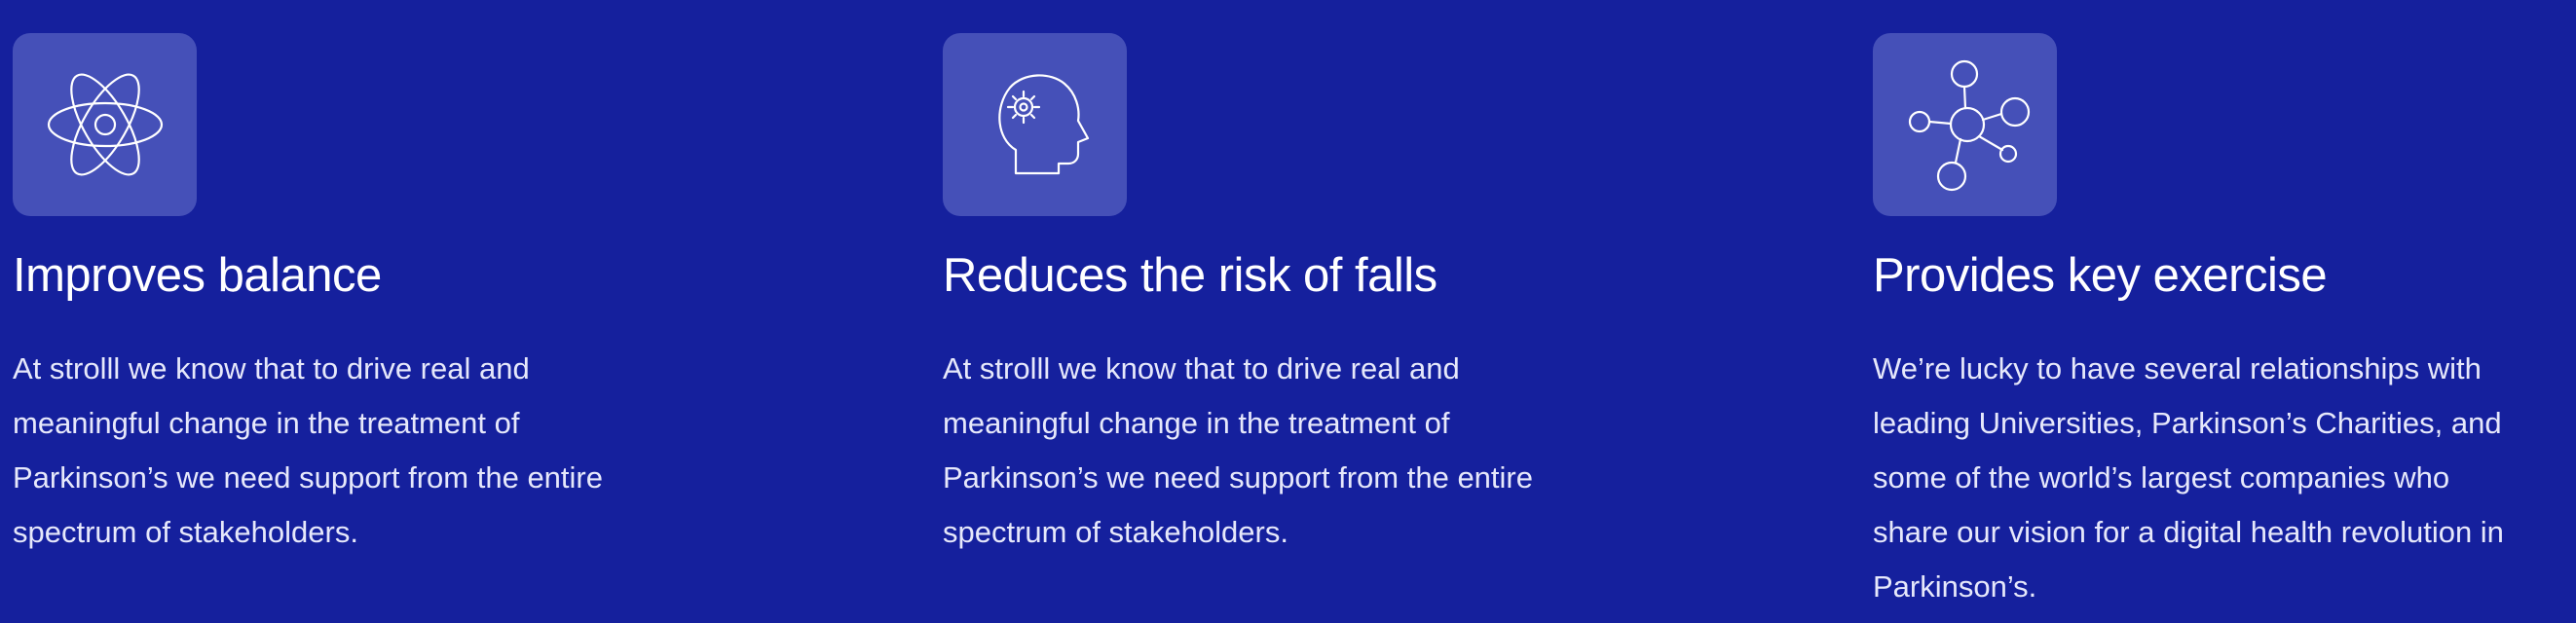 This screenshot has height=623, width=2576. I want to click on feature-title: Improves balance, so click(197, 275).